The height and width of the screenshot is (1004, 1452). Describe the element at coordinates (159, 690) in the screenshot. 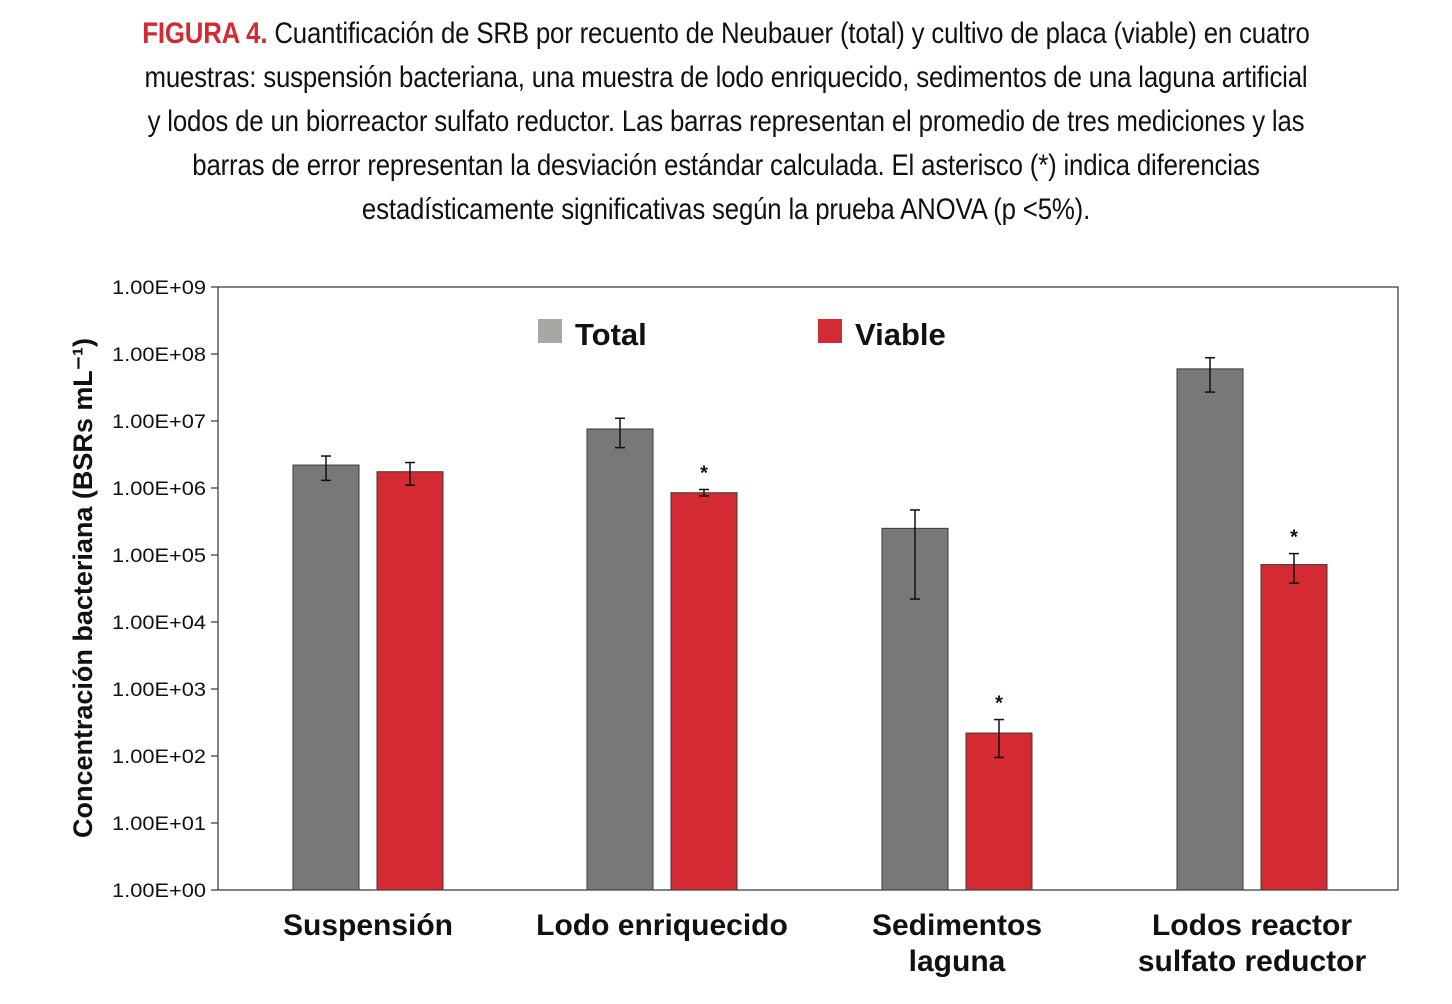

I see `y-tick-label: 1.00E+03` at that location.